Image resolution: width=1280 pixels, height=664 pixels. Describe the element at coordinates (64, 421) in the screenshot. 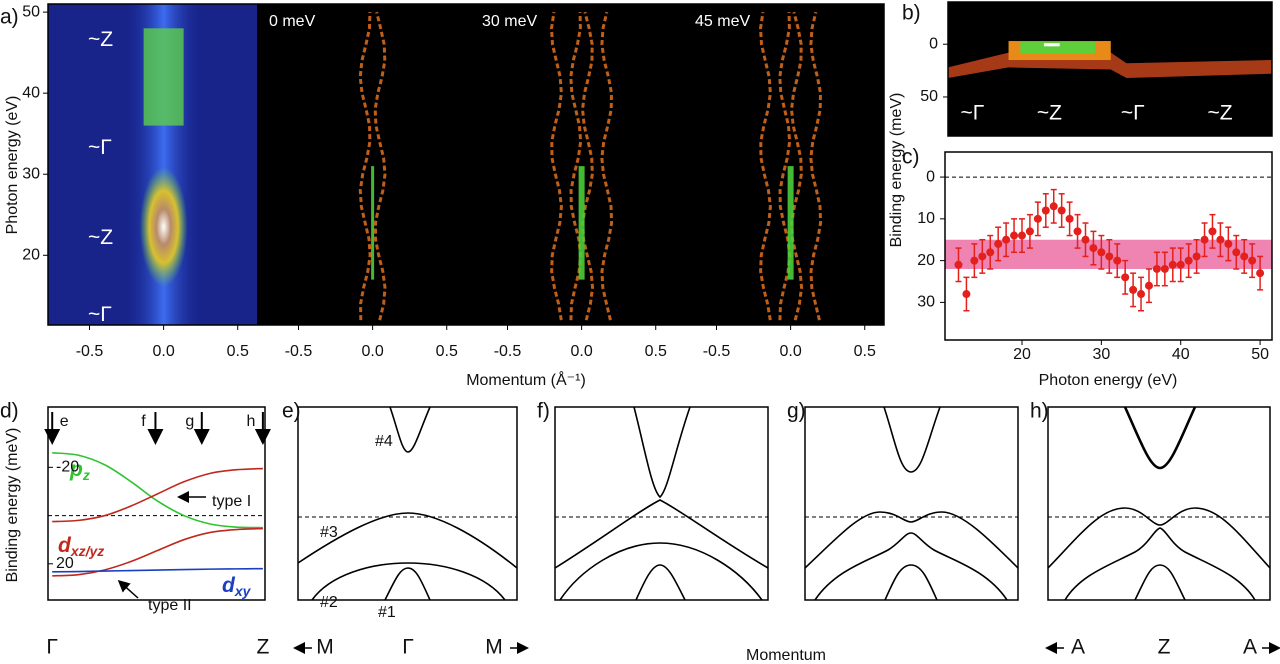

I see `marker-label: e` at that location.